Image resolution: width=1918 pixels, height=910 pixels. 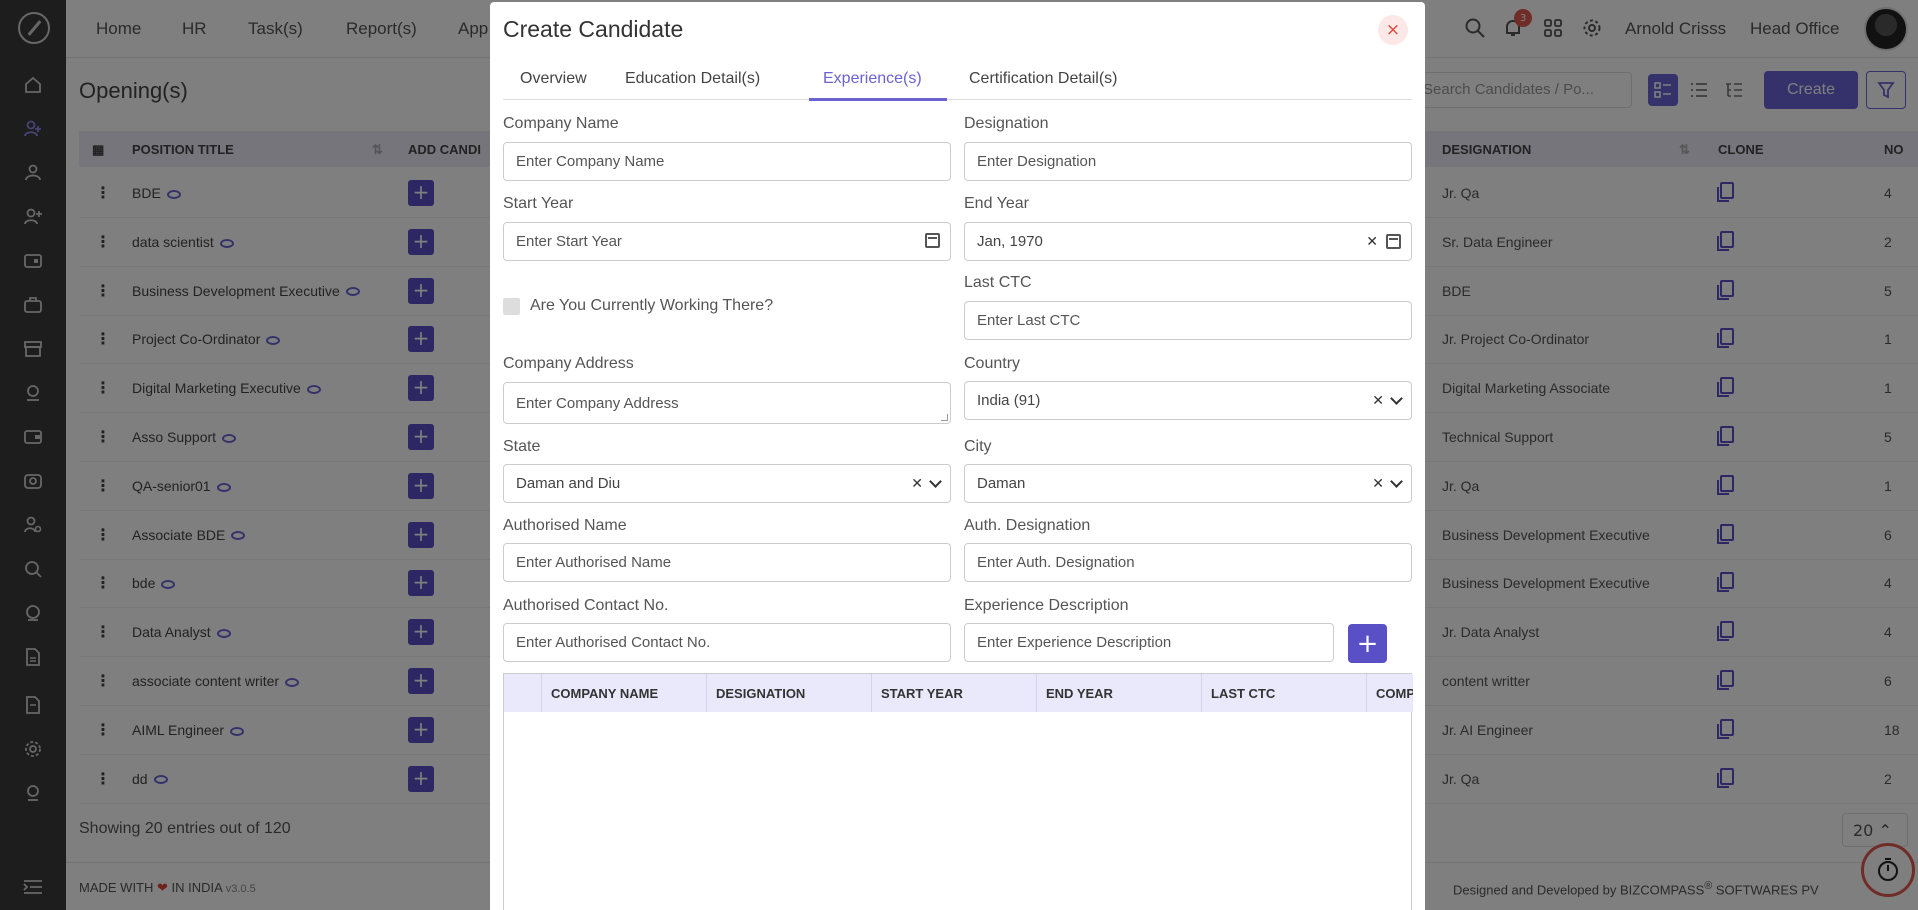 I want to click on currently-working-label: Are You Currently Working There?, so click(x=652, y=305).